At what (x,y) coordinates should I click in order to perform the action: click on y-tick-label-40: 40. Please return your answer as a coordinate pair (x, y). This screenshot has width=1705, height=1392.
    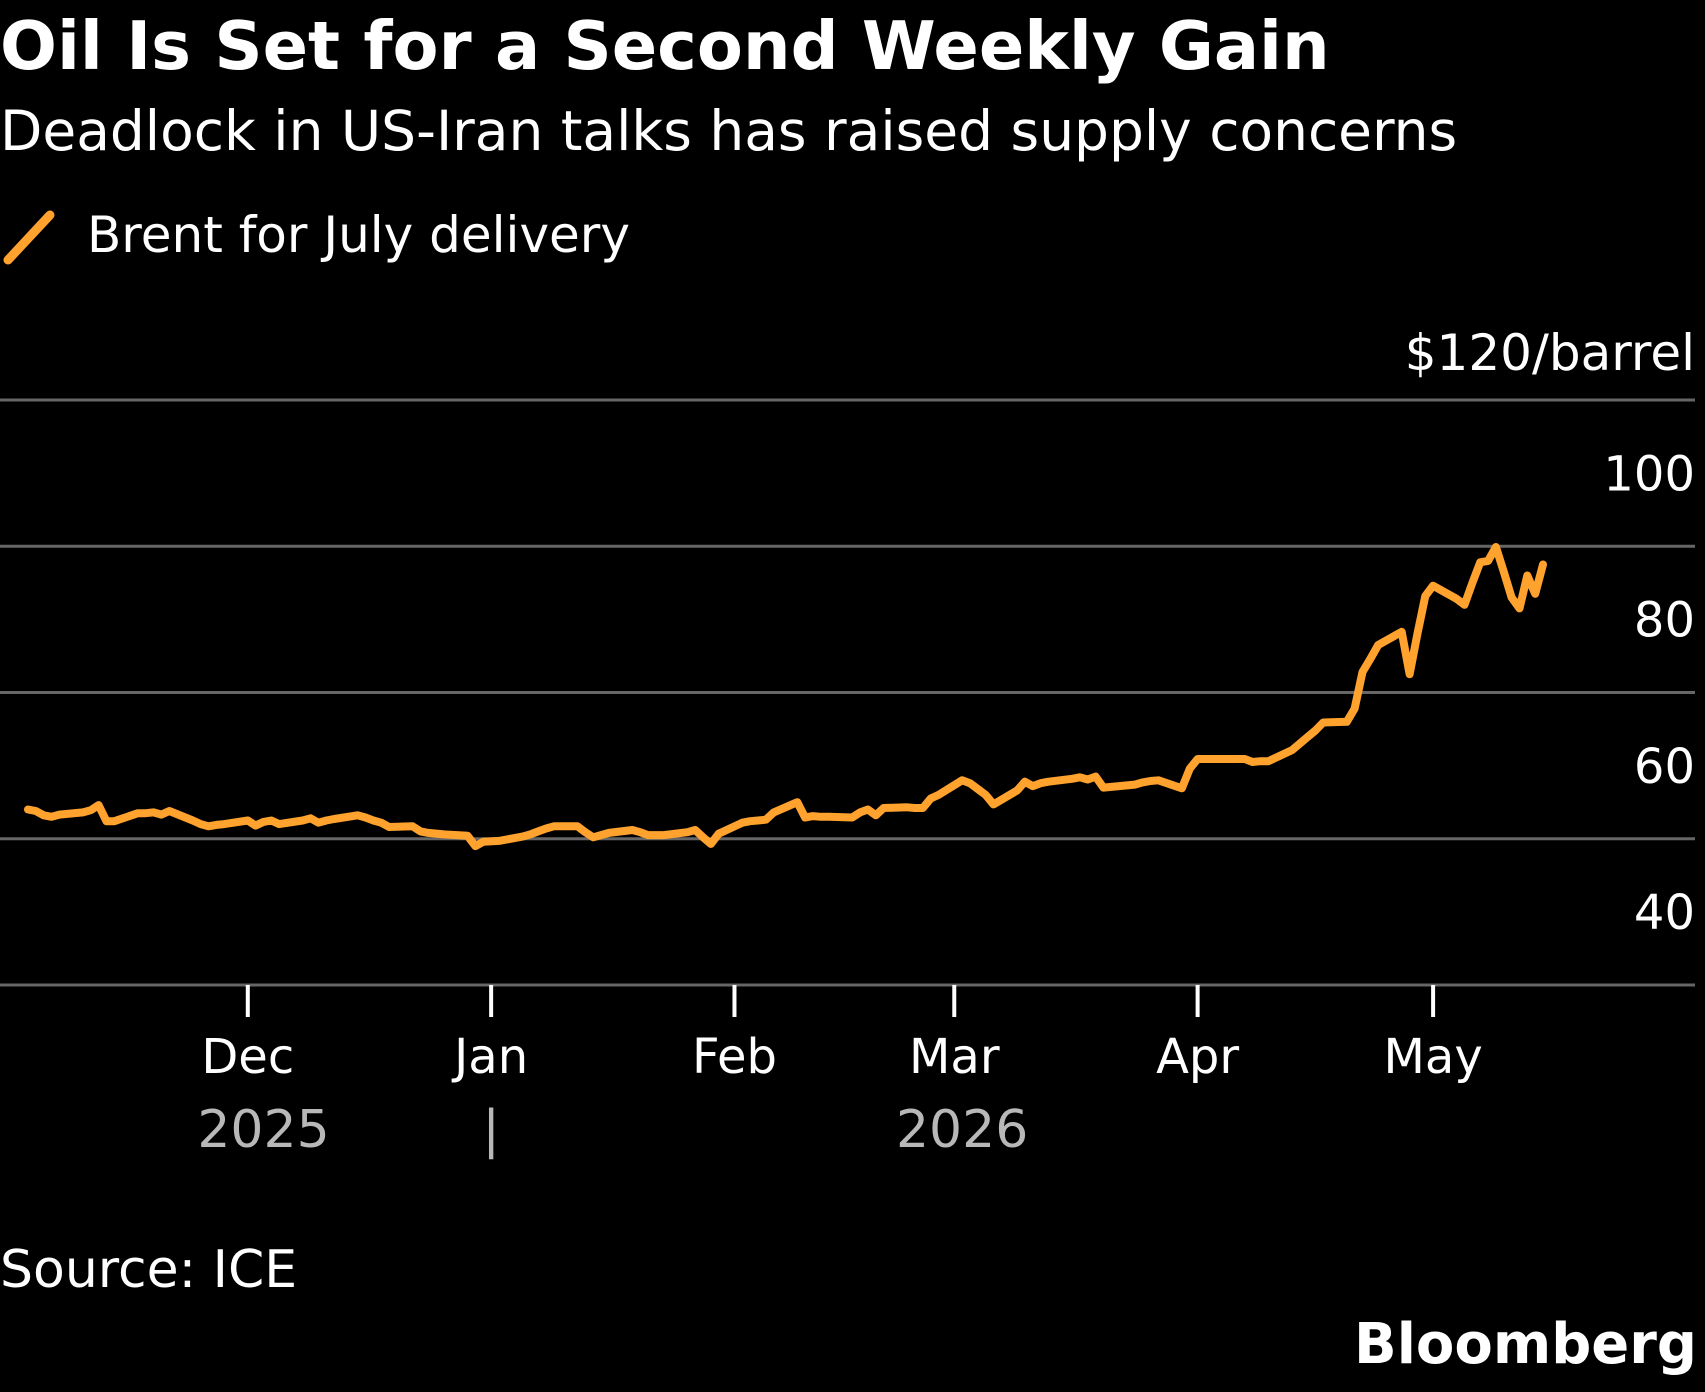
    Looking at the image, I should click on (1664, 913).